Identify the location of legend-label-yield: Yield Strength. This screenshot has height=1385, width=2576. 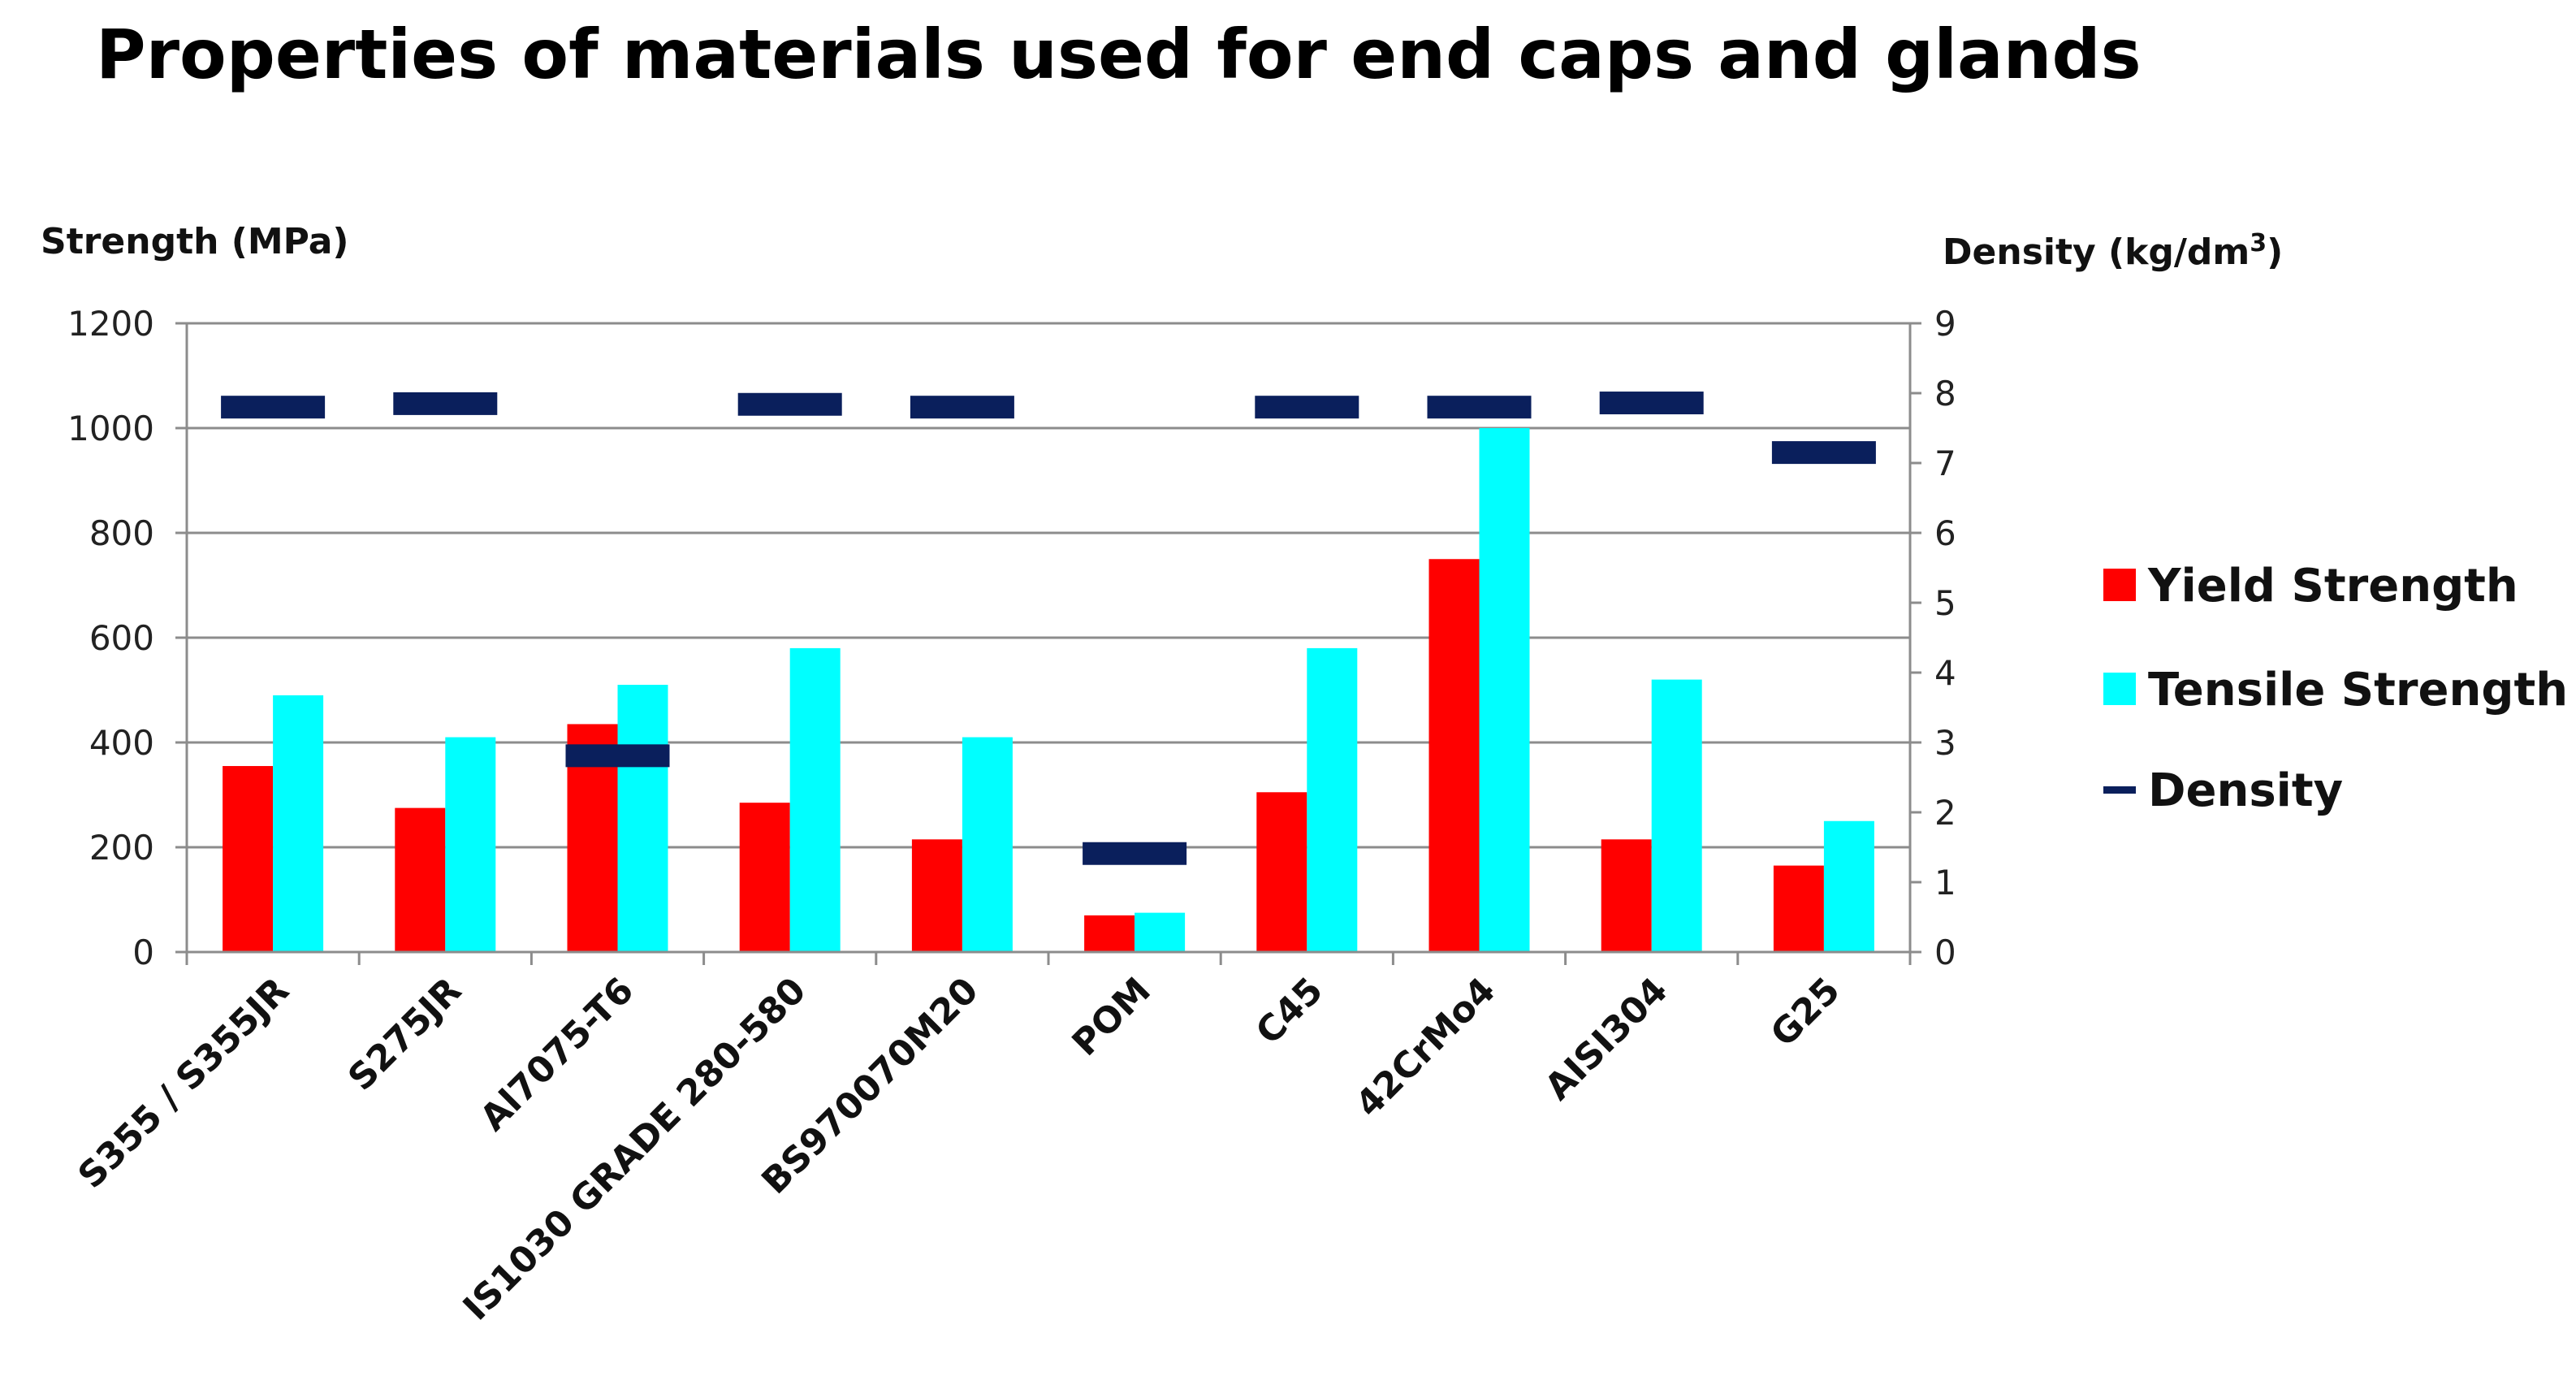
(2333, 586).